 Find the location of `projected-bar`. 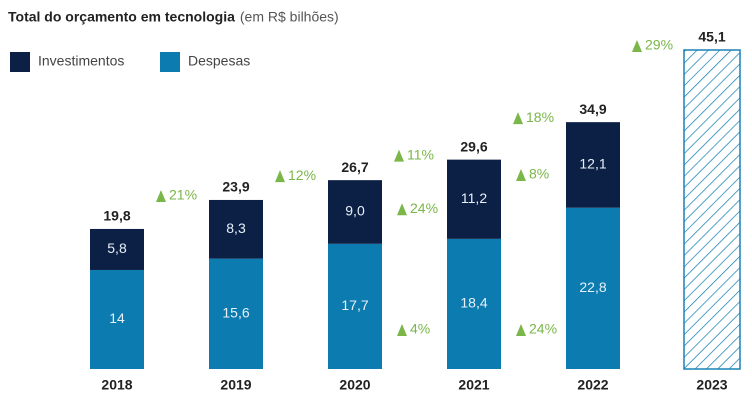

projected-bar is located at coordinates (712, 209).